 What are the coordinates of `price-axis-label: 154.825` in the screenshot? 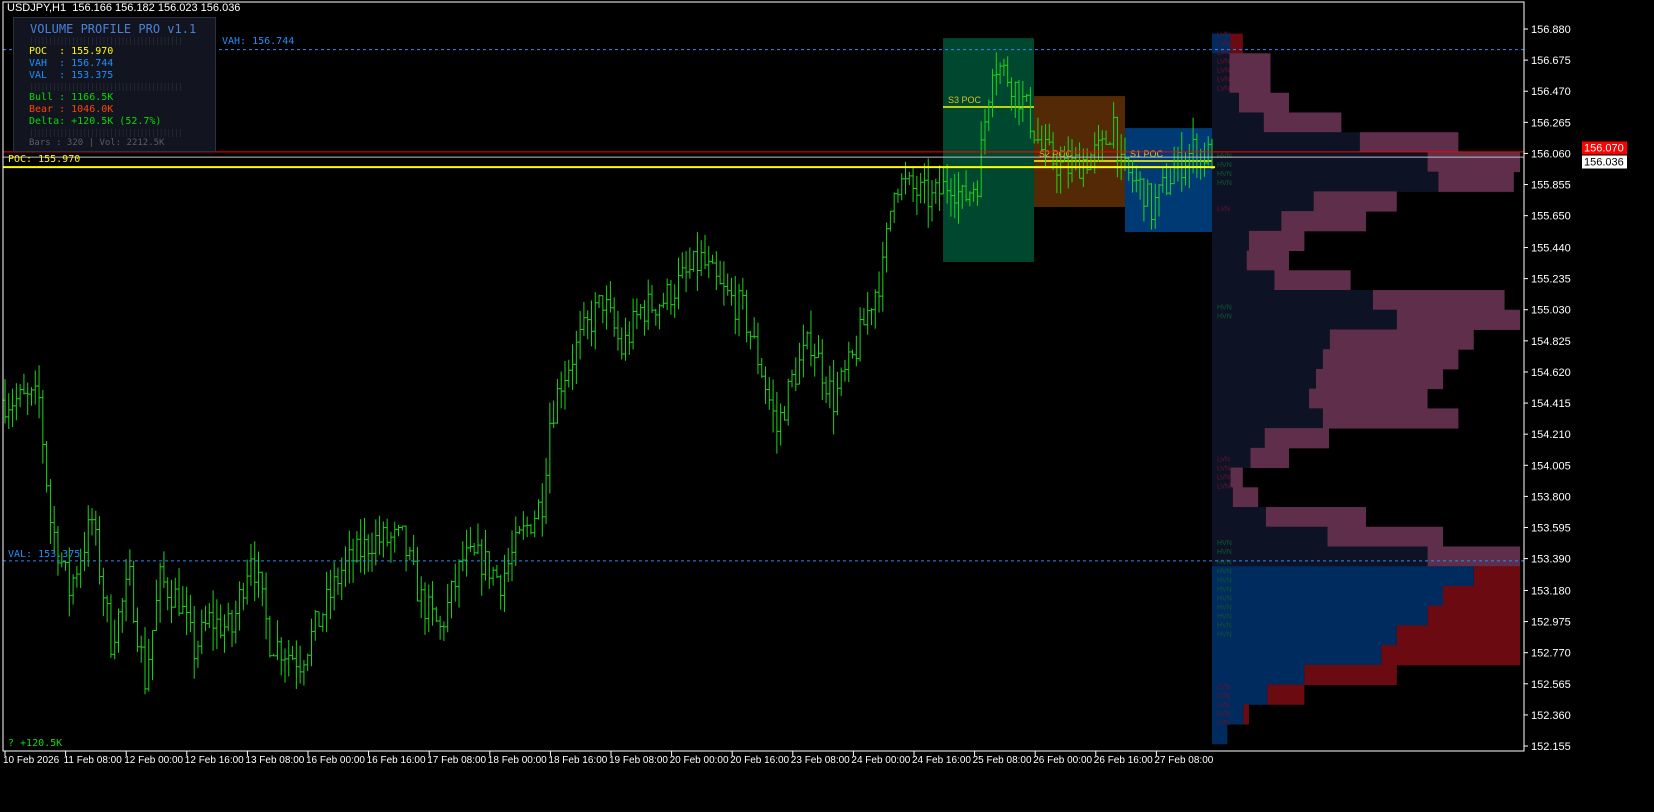 It's located at (1551, 342).